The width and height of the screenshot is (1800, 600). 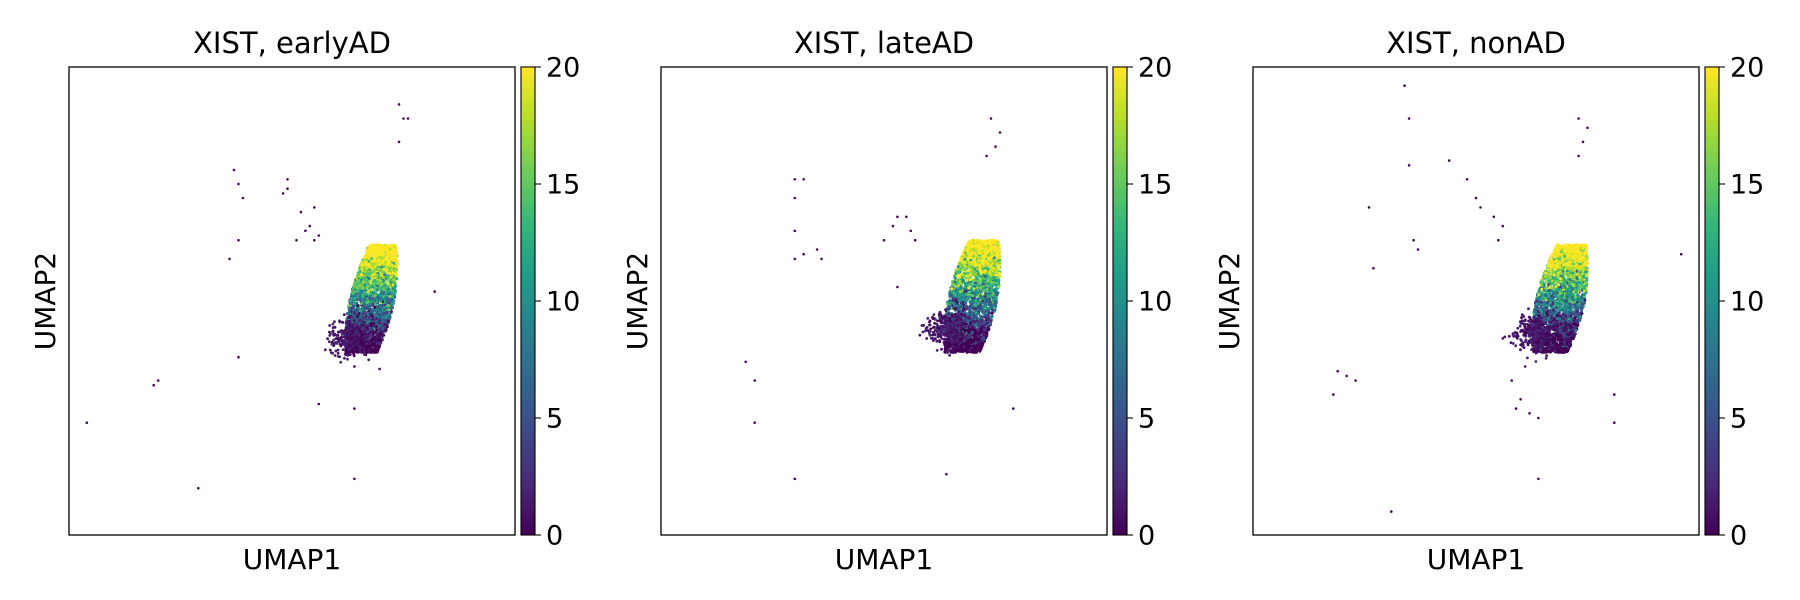 I want to click on colorbar-tick-label: 0, so click(x=554, y=536).